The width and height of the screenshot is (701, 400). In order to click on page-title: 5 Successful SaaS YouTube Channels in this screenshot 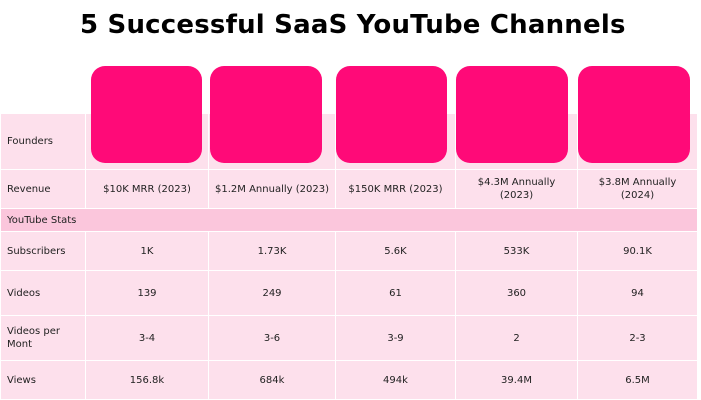, I will do `click(353, 25)`.